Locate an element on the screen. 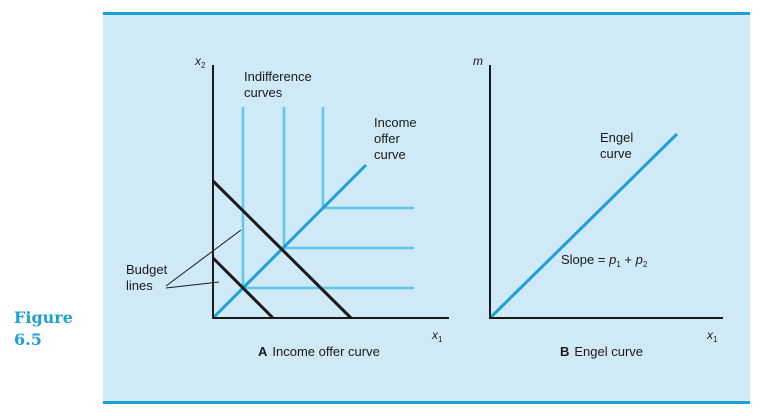 Image resolution: width=763 pixels, height=416 pixels. offer-curve-label-line3: curve is located at coordinates (390, 154).